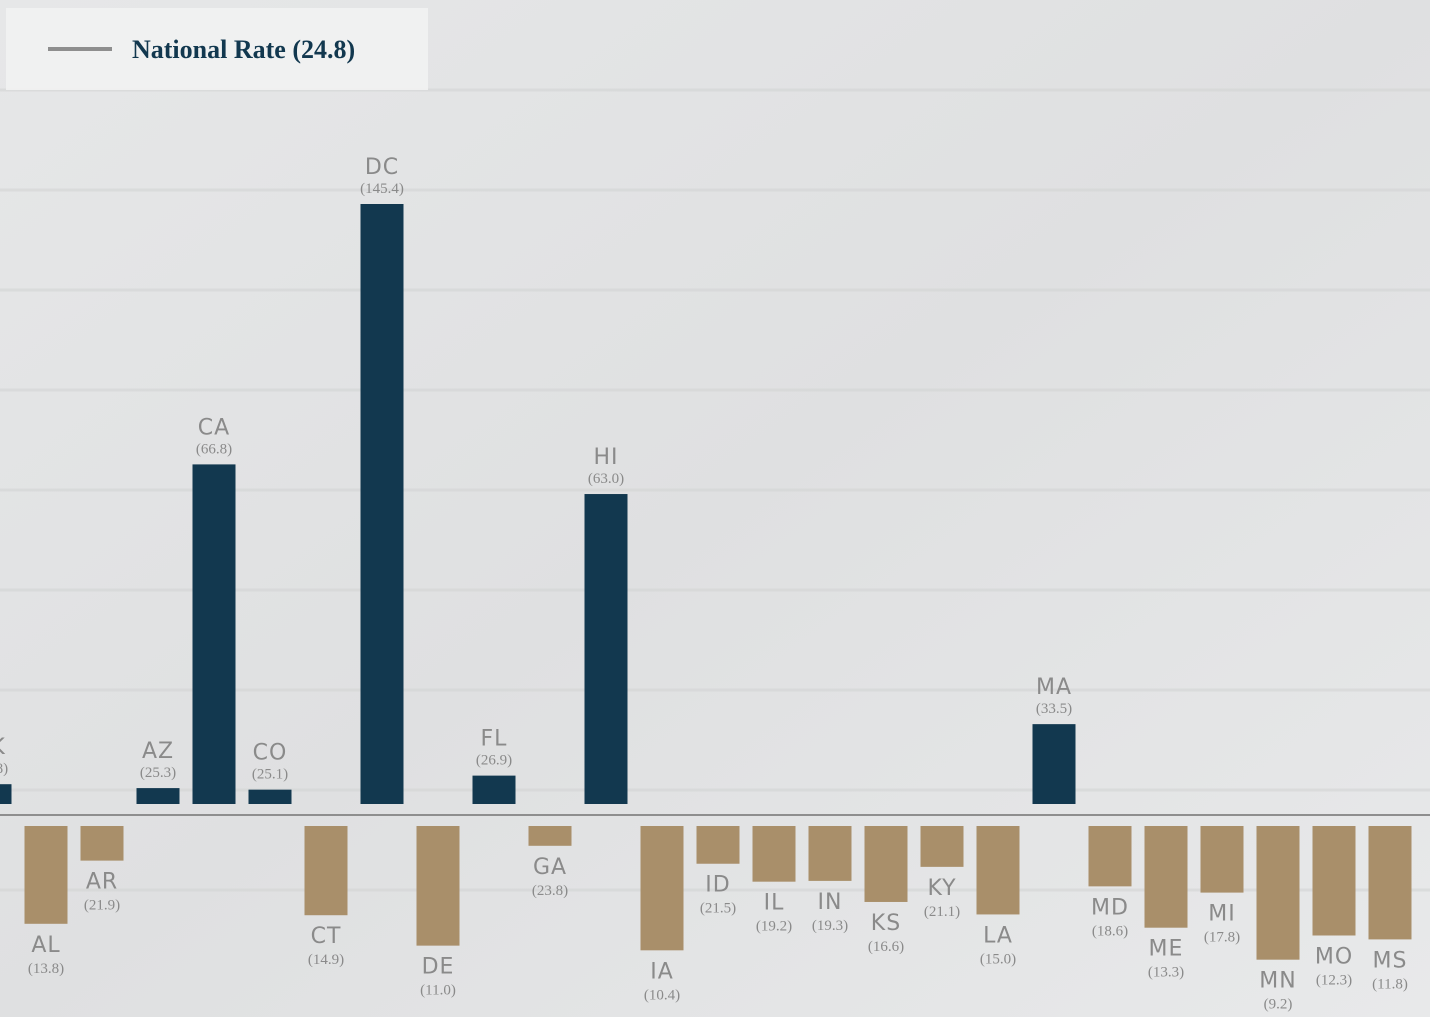  What do you see at coordinates (1390, 960) in the screenshot?
I see `state-label: MS` at bounding box center [1390, 960].